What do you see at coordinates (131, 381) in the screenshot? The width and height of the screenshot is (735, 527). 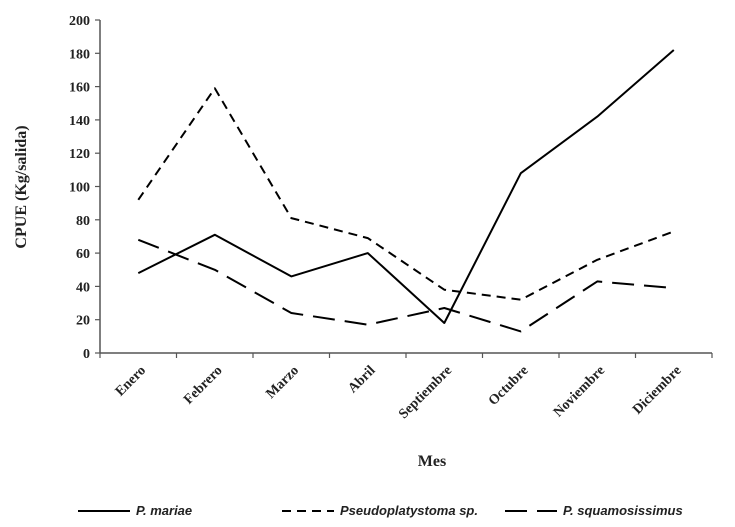 I see `x-tick-label: Enero` at bounding box center [131, 381].